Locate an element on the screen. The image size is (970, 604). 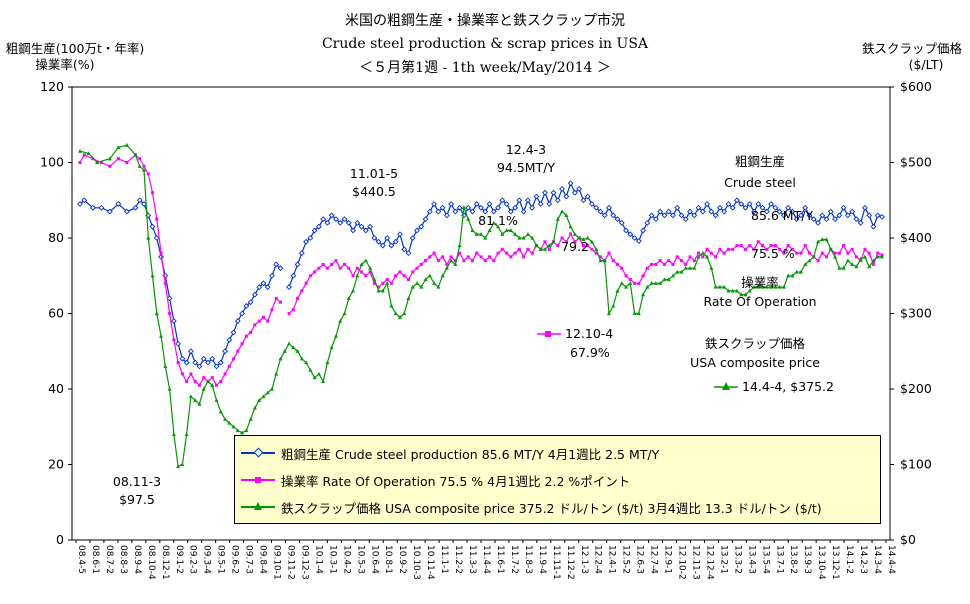
annotation-crude-high-date: 12.4-3 is located at coordinates (526, 149).